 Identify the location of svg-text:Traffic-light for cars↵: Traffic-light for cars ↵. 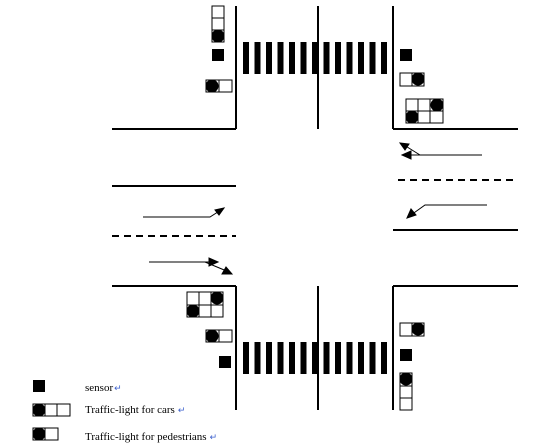
(135, 410).